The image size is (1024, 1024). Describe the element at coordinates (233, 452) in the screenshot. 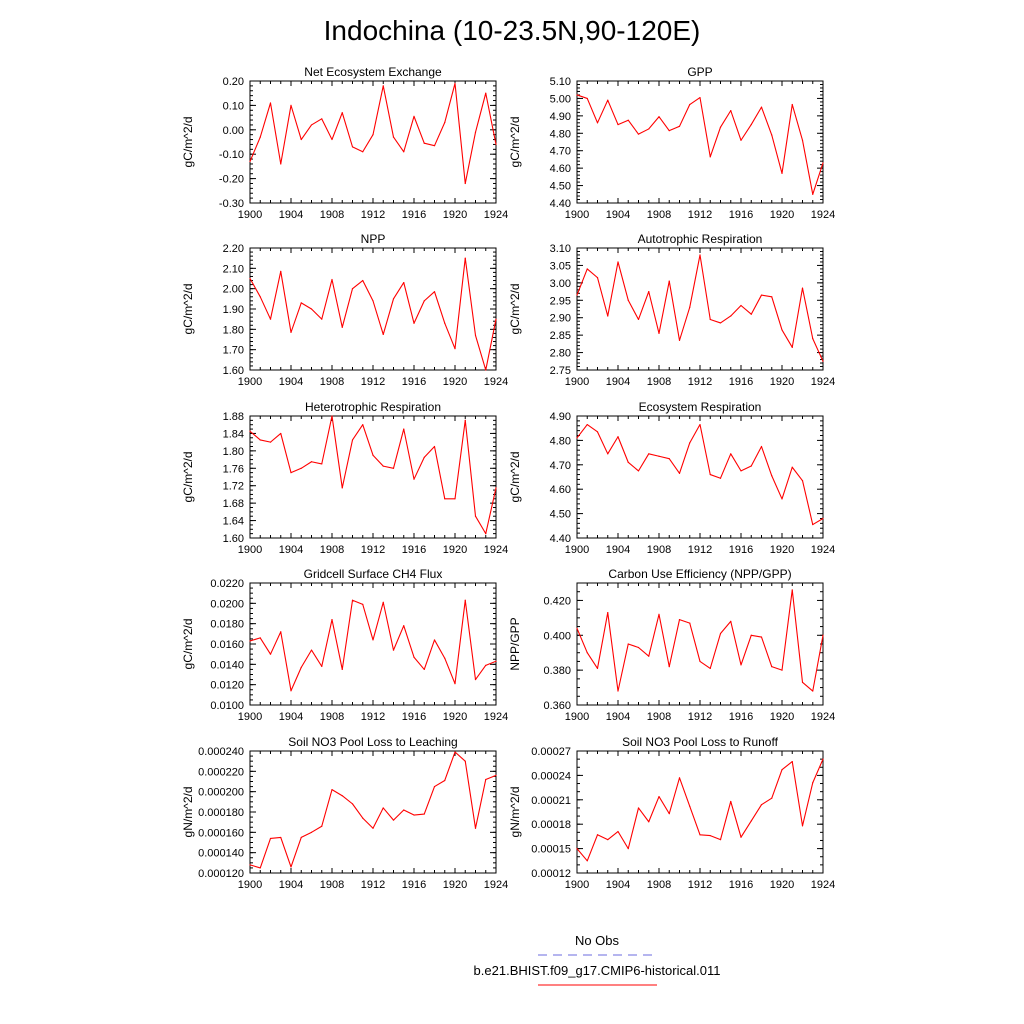

I see `y-tick-label: 1.80` at that location.